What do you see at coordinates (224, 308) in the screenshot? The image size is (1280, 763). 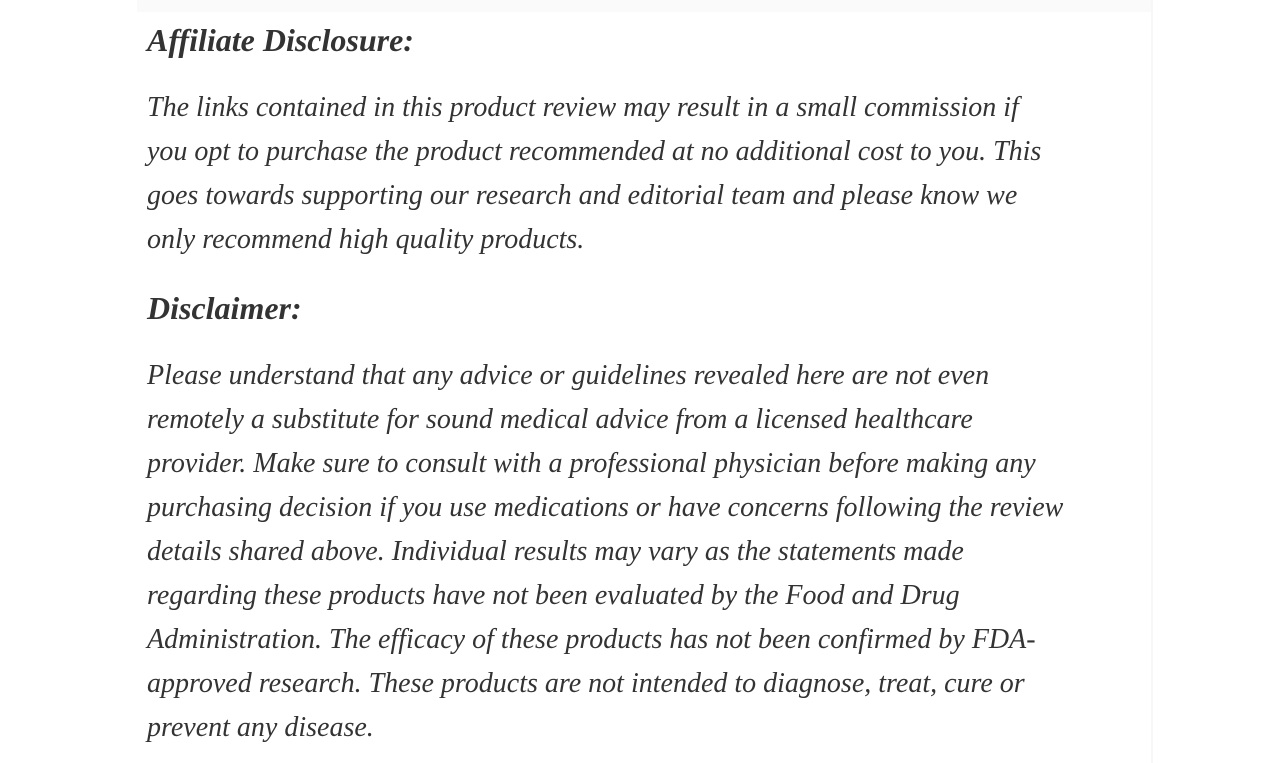 I see `disclaimer-heading: Disclaimer:` at bounding box center [224, 308].